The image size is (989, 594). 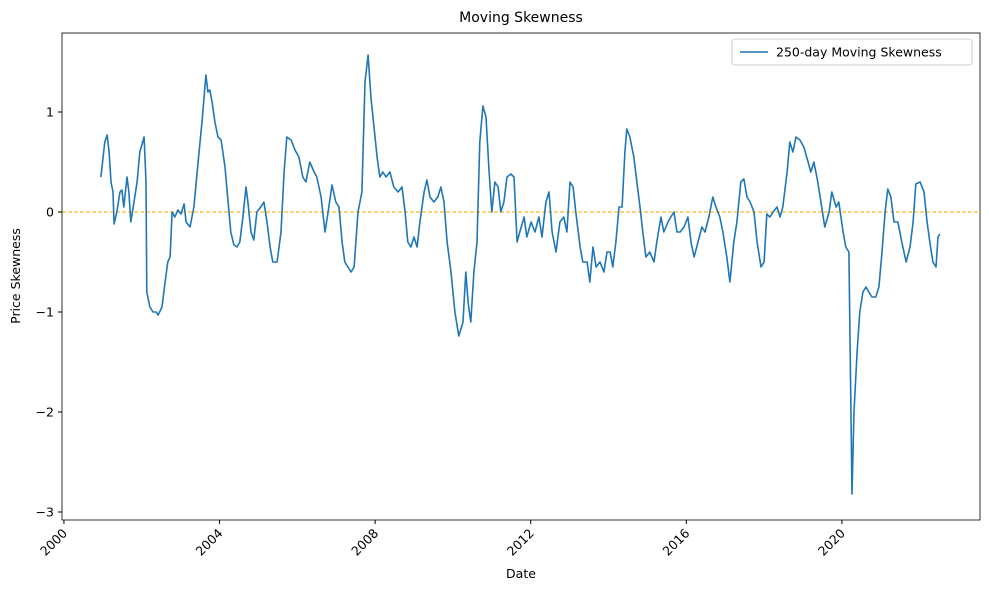 What do you see at coordinates (859, 52) in the screenshot?
I see `legend-label: 250-day Moving Skewness` at bounding box center [859, 52].